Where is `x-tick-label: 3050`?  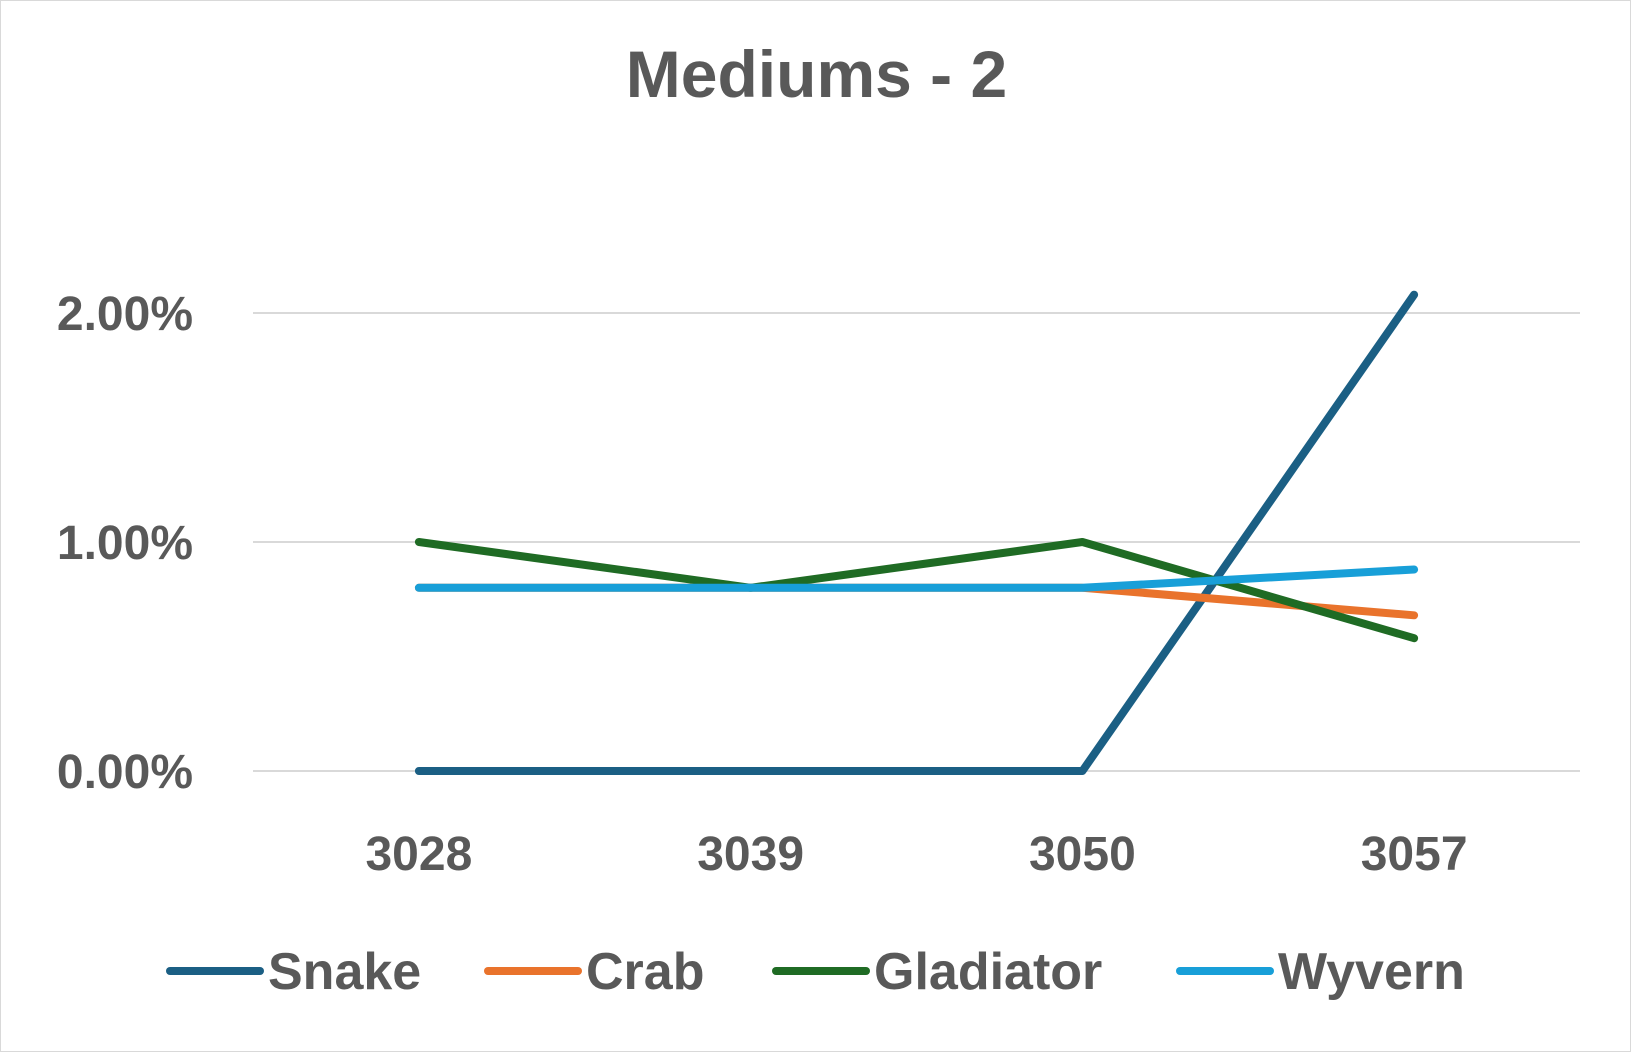 x-tick-label: 3050 is located at coordinates (1082, 854).